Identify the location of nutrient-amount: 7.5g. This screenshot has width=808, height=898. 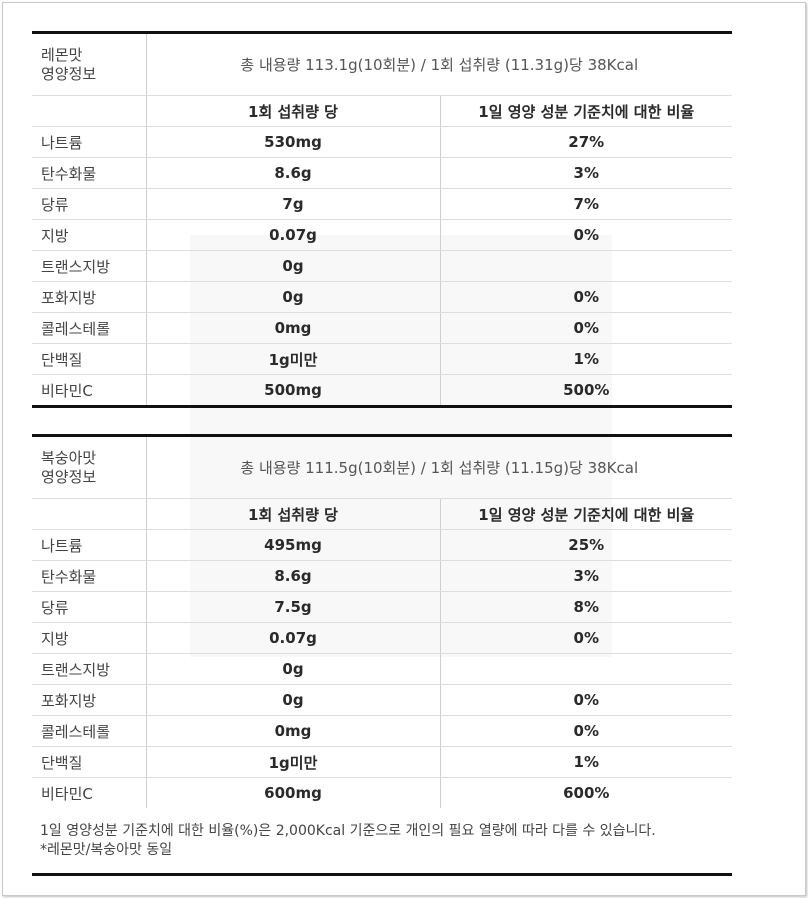
(292, 607).